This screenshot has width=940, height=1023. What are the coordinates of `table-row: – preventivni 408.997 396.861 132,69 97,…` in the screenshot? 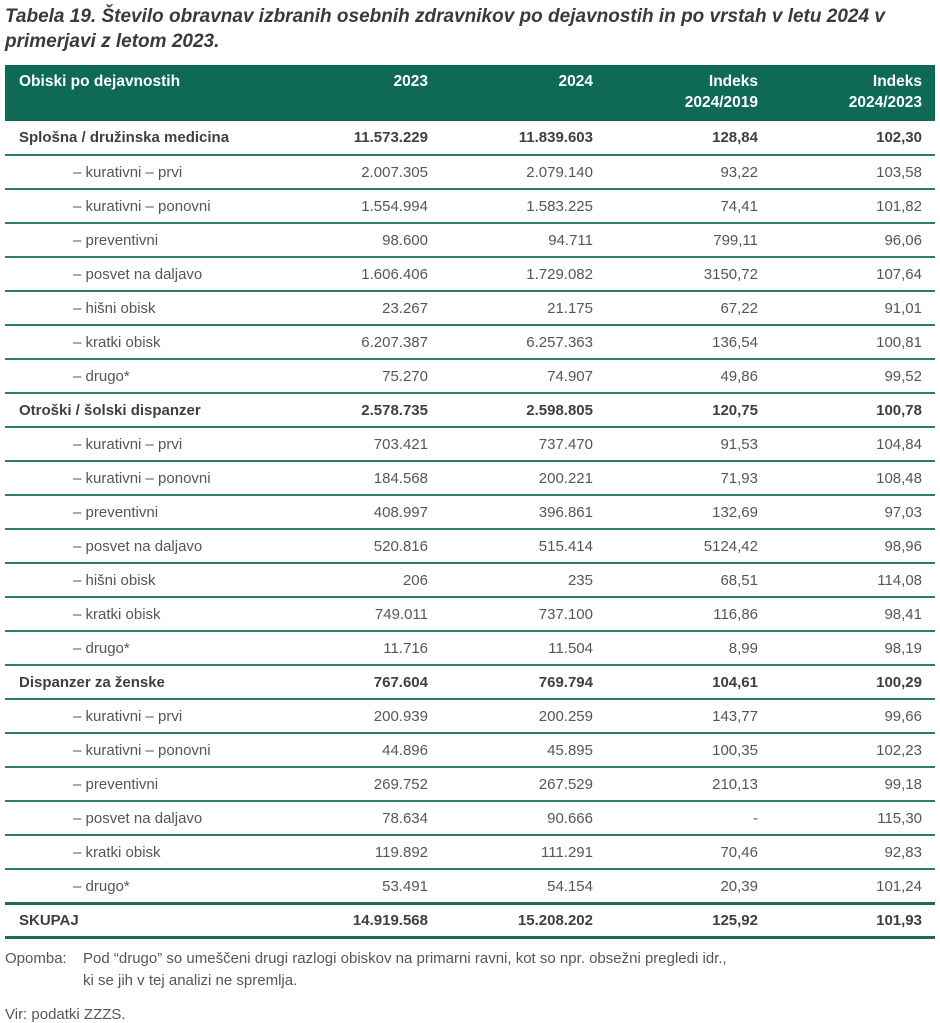 It's located at (470, 513).